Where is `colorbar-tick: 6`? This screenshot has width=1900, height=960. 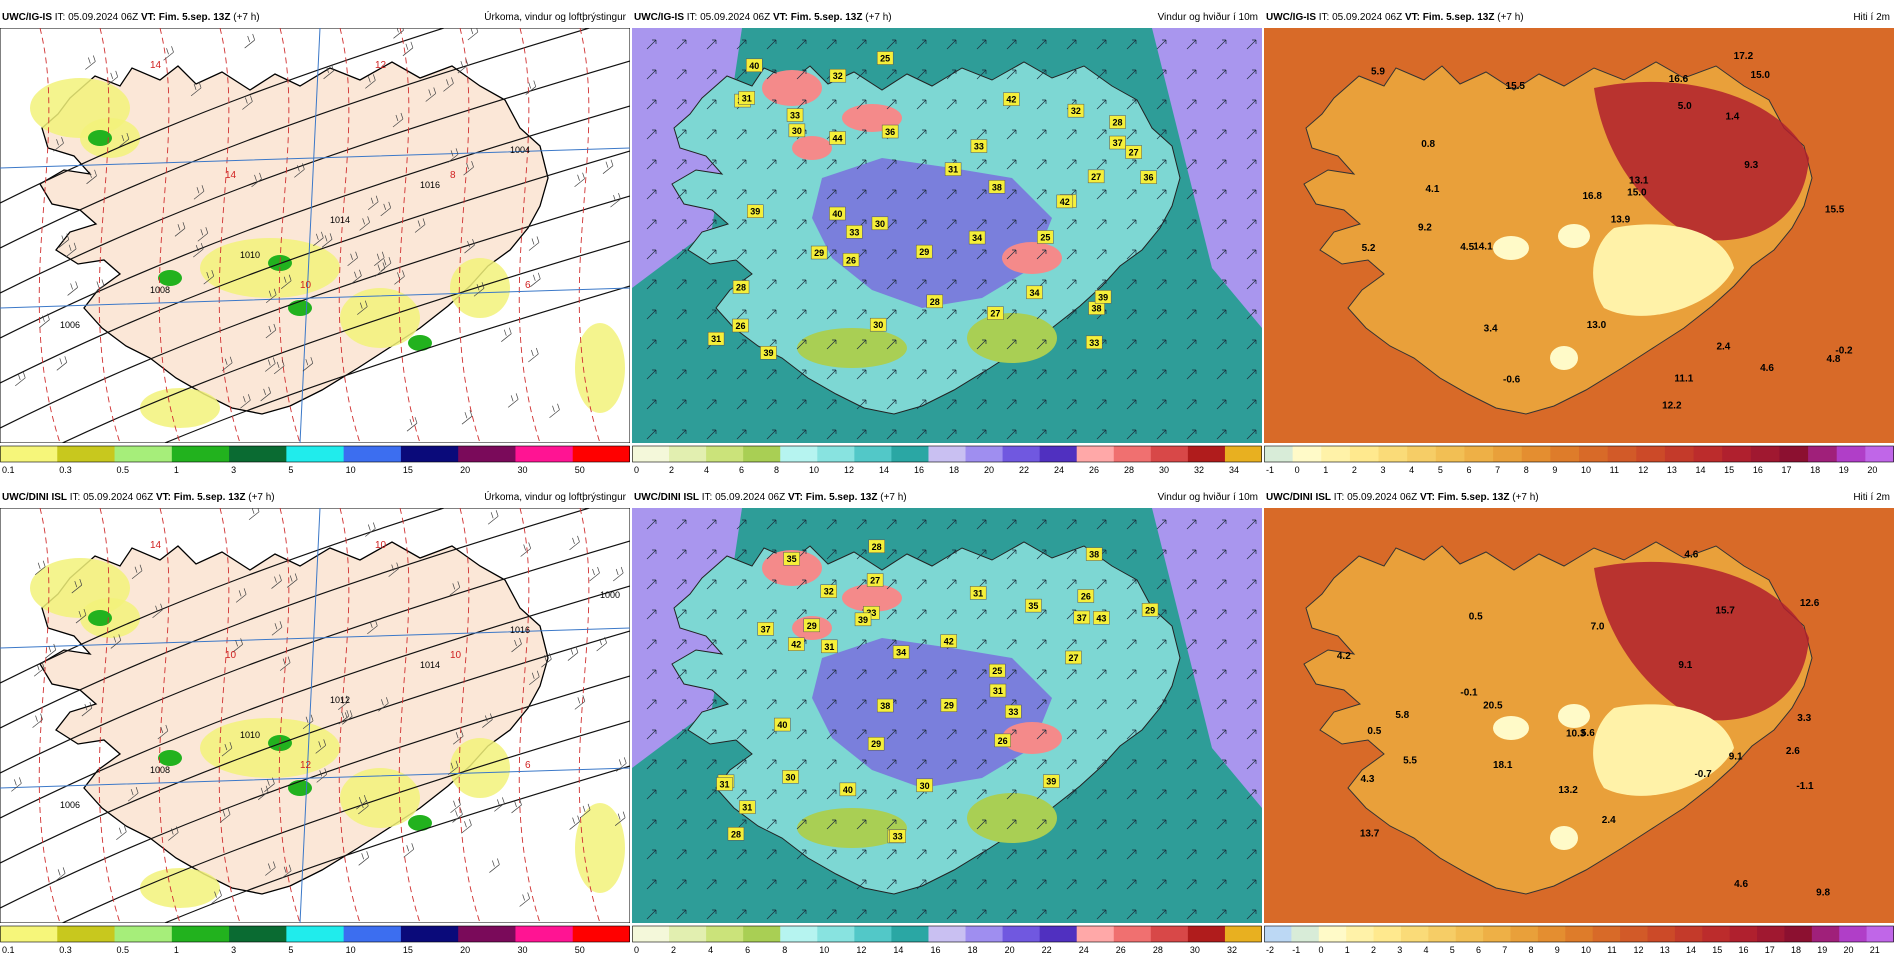
colorbar-tick: 6 is located at coordinates (747, 950).